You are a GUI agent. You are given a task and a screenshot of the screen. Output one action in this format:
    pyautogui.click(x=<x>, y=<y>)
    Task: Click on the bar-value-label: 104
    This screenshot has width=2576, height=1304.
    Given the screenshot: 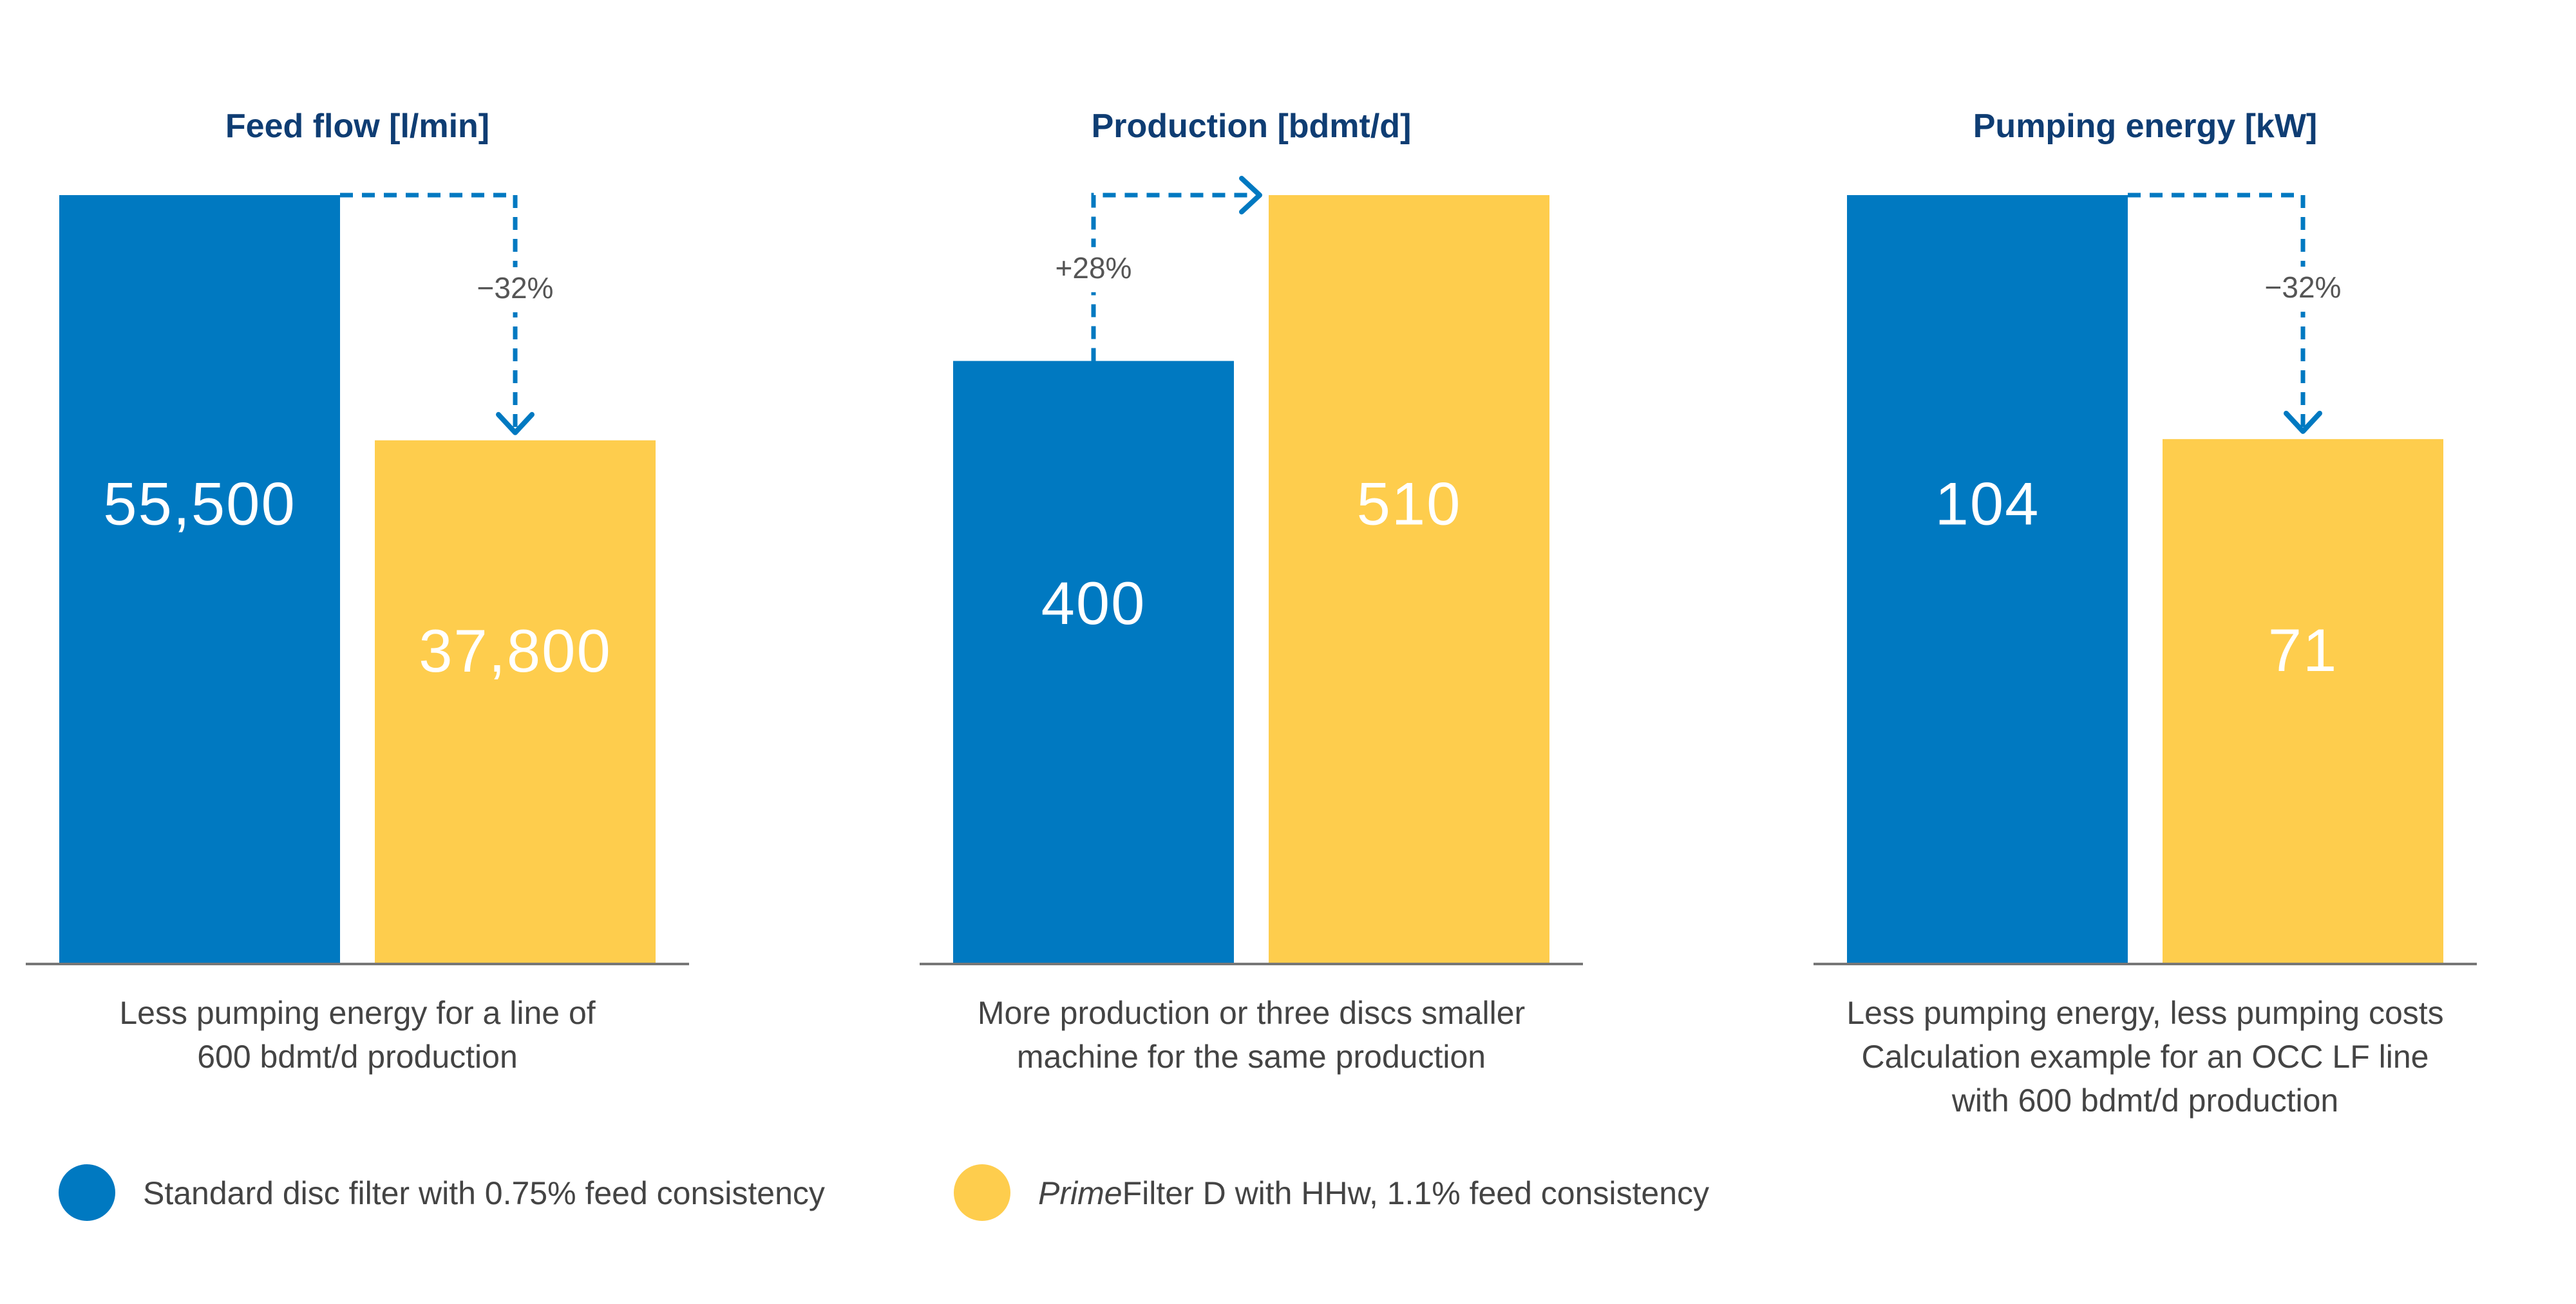 What is the action you would take?
    pyautogui.click(x=1987, y=504)
    